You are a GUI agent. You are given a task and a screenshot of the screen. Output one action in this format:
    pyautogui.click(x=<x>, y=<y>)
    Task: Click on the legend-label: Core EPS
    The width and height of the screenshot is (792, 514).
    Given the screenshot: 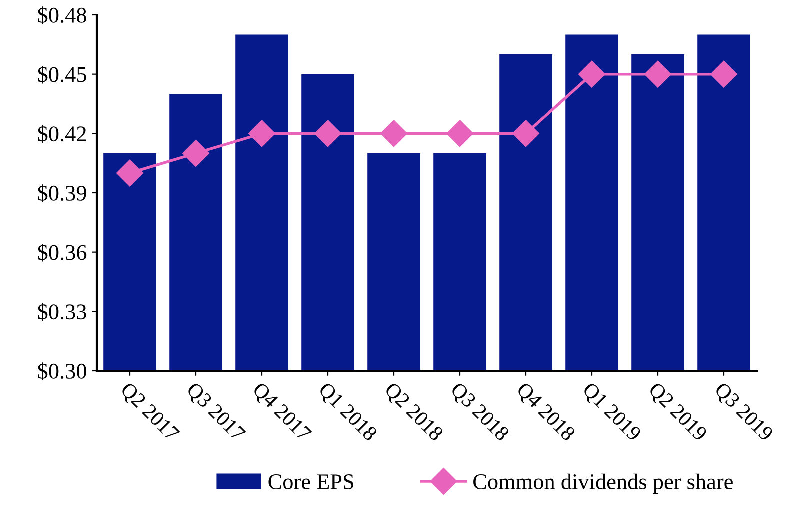 What is the action you would take?
    pyautogui.click(x=311, y=482)
    